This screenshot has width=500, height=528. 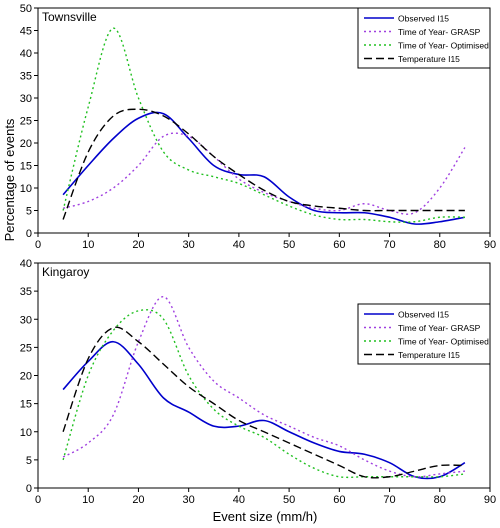 I want to click on x-axis-label: Event size (mm/h), so click(x=265, y=516).